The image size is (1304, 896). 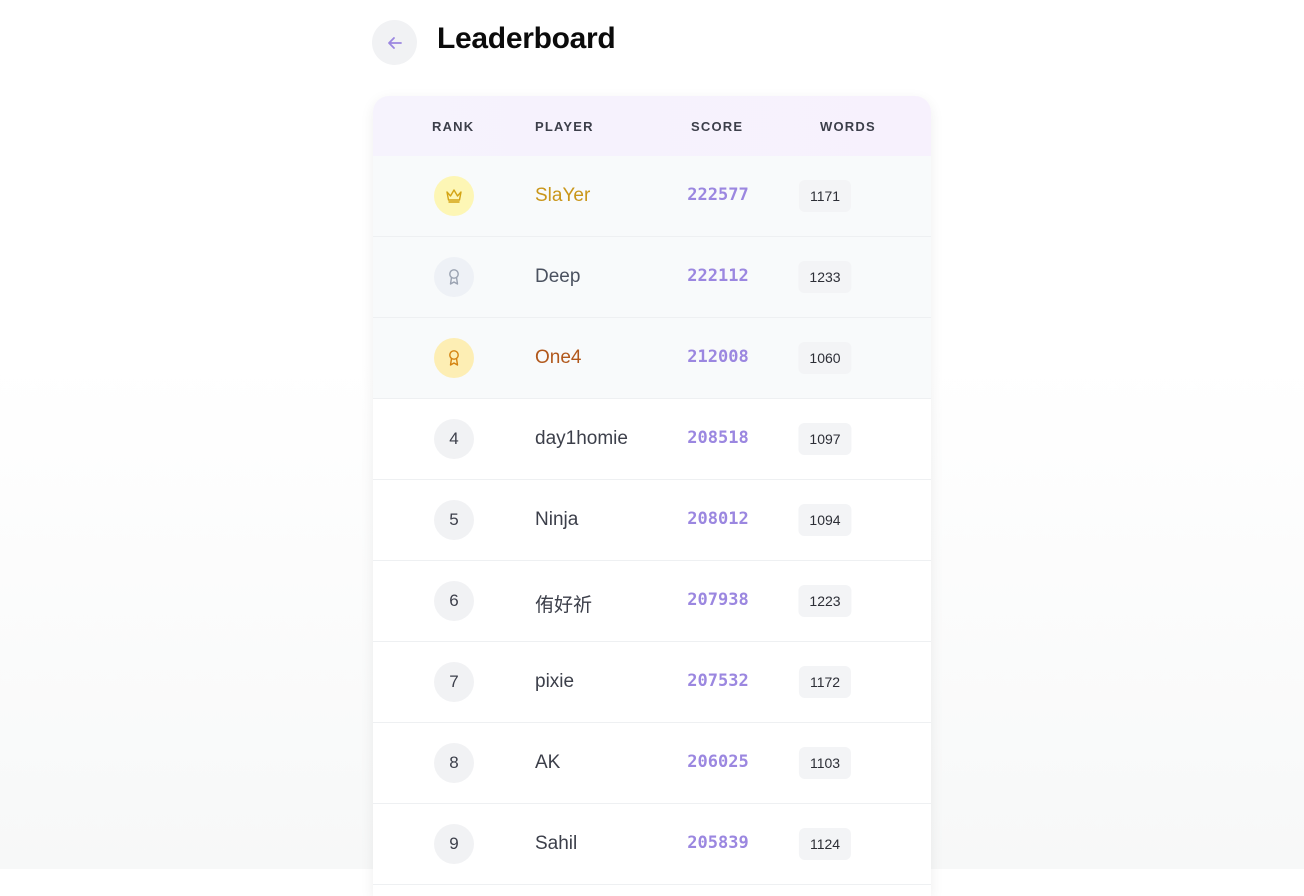 I want to click on rank-badge: 5, so click(x=454, y=520).